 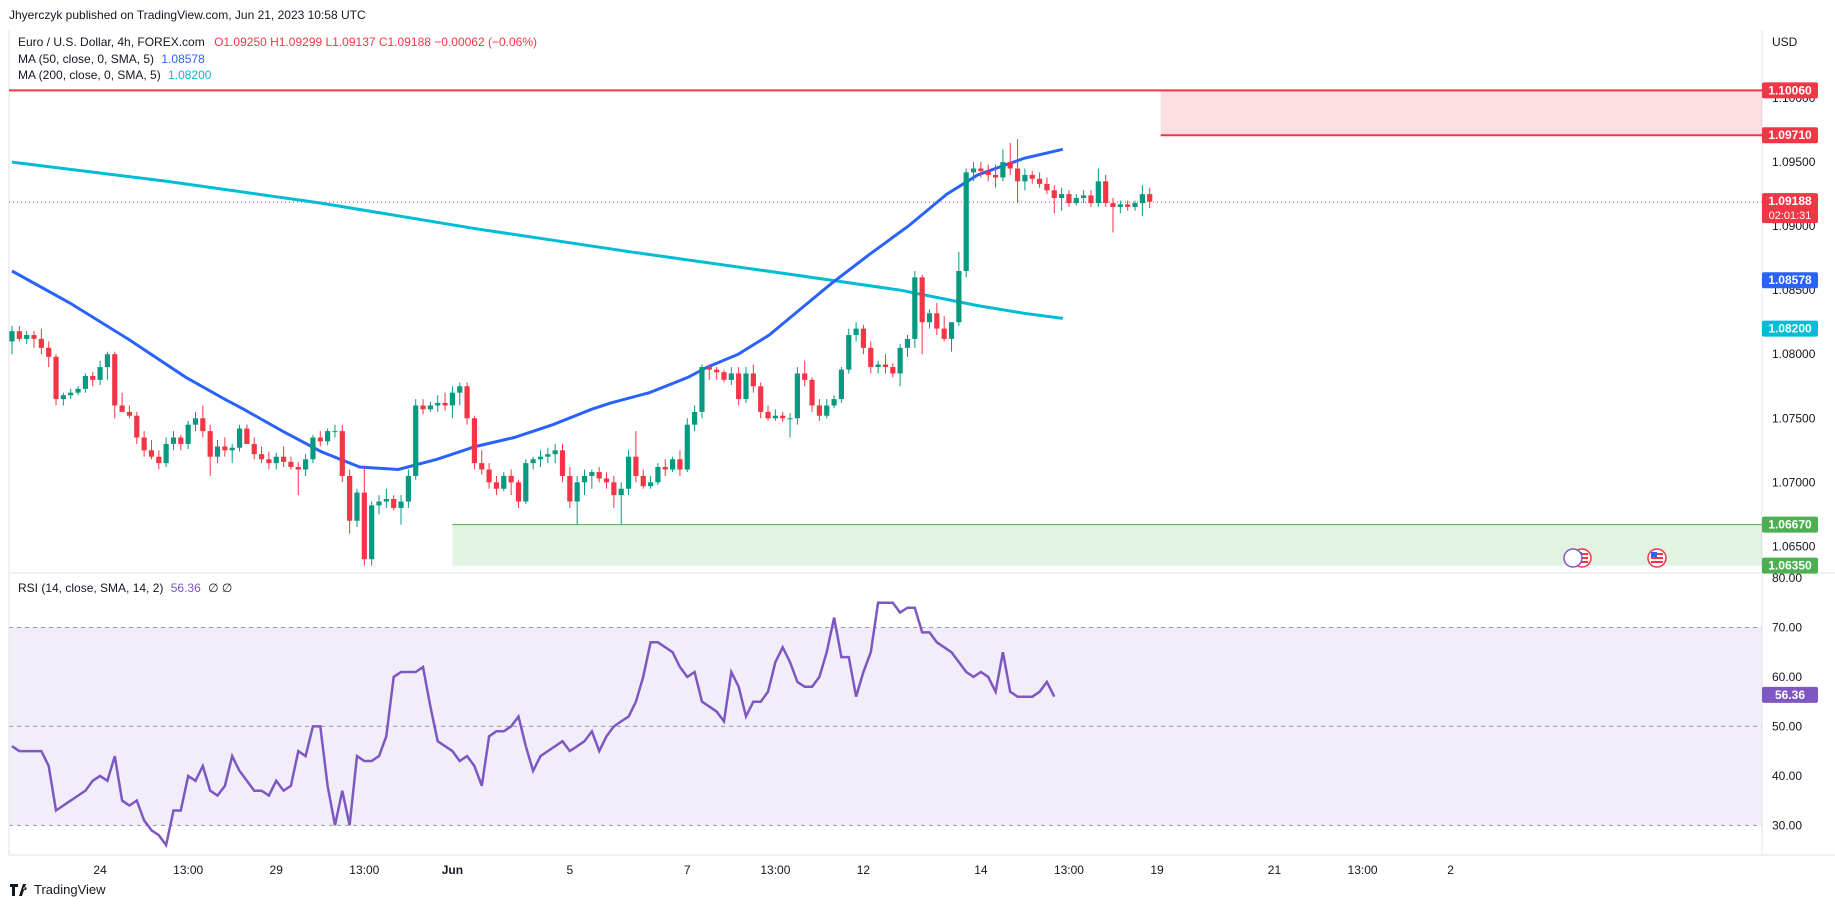 What do you see at coordinates (1790, 208) in the screenshot?
I see `badge-last-bg` at bounding box center [1790, 208].